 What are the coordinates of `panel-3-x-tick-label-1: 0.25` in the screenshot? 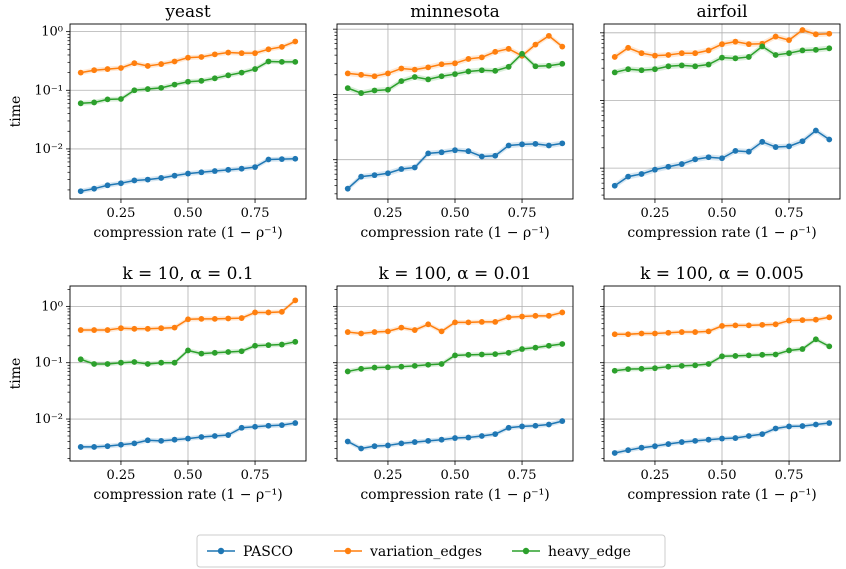 It's located at (654, 213).